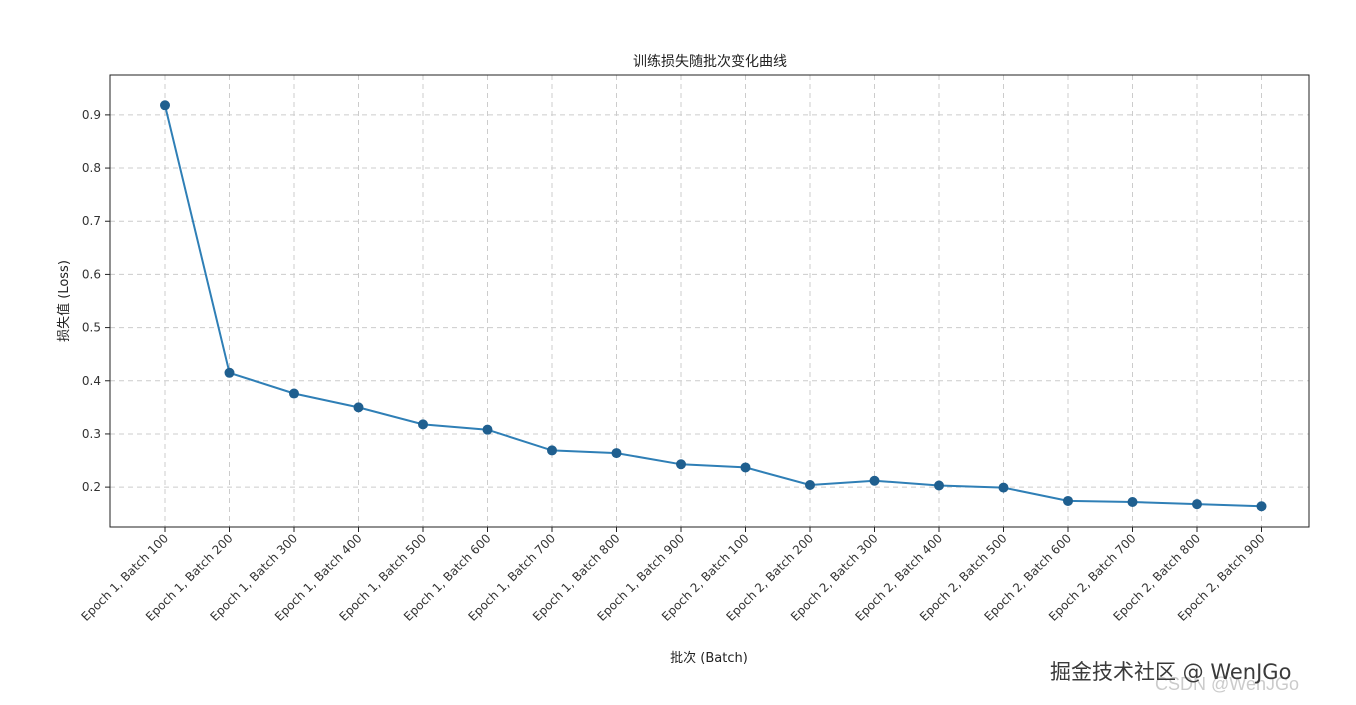 Image resolution: width=1356 pixels, height=705 pixels. What do you see at coordinates (91, 434) in the screenshot?
I see `y-tick-label: 0.3` at bounding box center [91, 434].